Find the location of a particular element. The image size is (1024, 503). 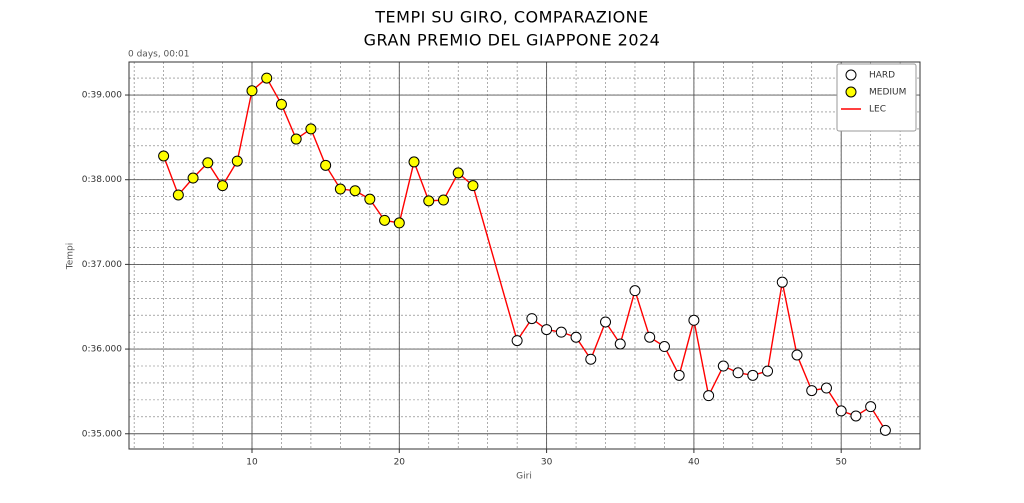

x-tick-label: 20 is located at coordinates (400, 463).